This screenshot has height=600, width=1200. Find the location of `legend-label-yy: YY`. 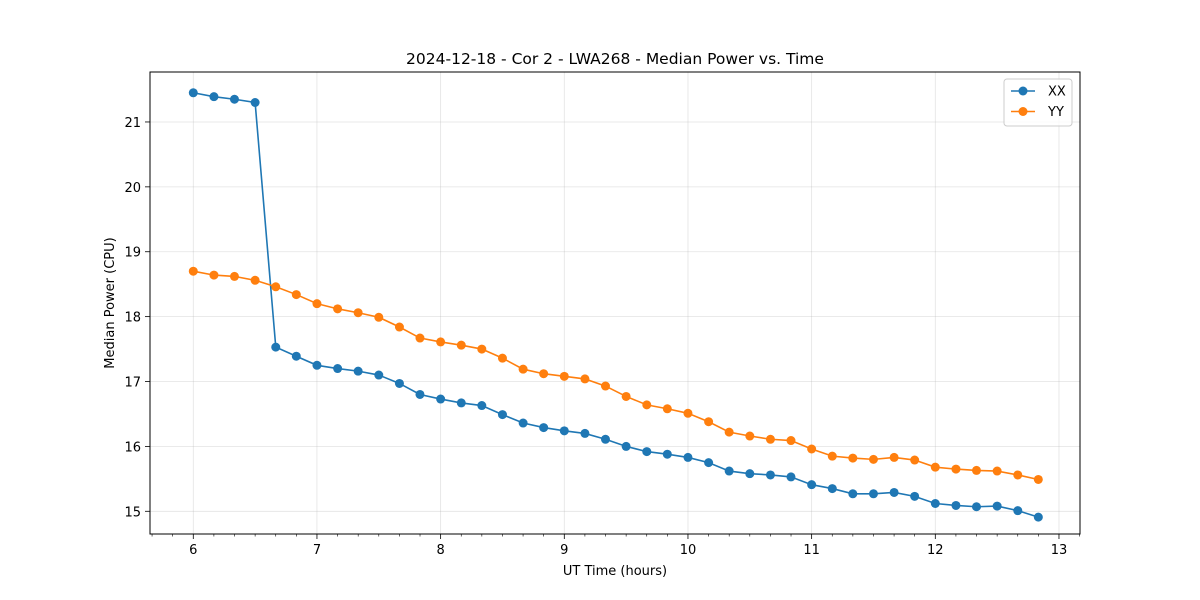

legend-label-yy: YY is located at coordinates (1055, 112).